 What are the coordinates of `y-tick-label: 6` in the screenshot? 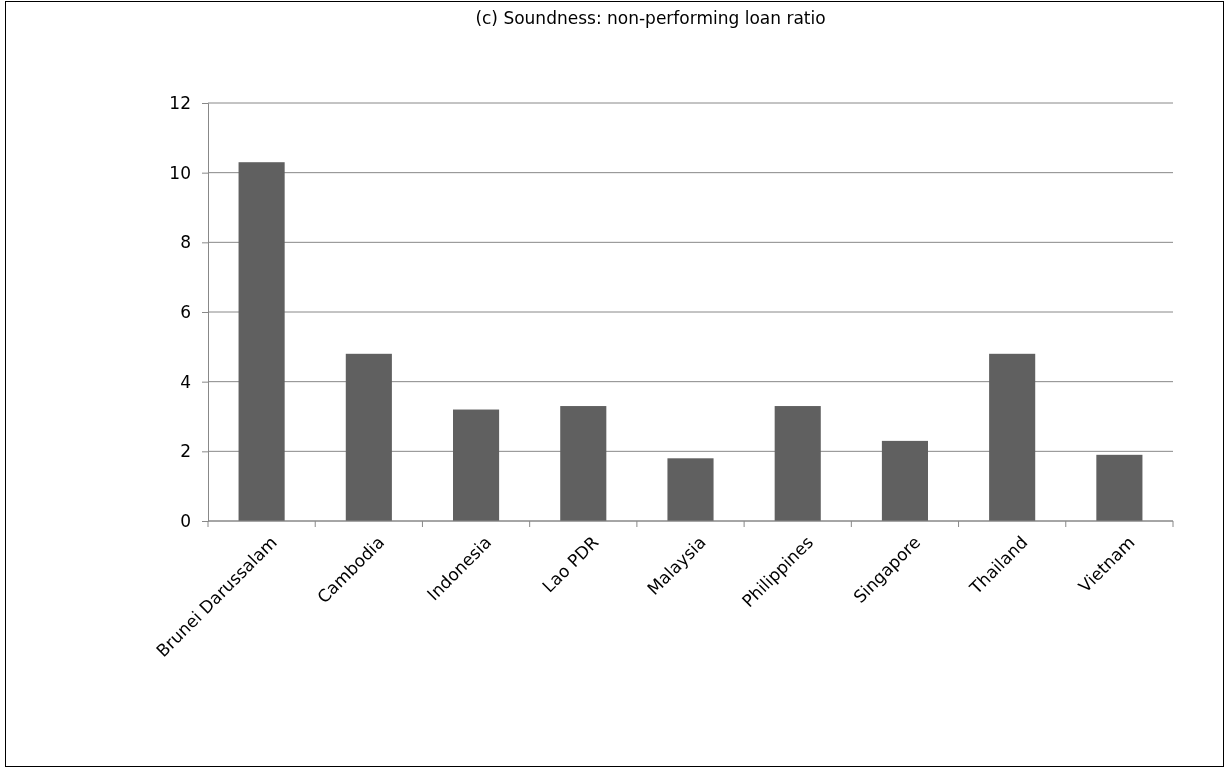 It's located at (185, 311).